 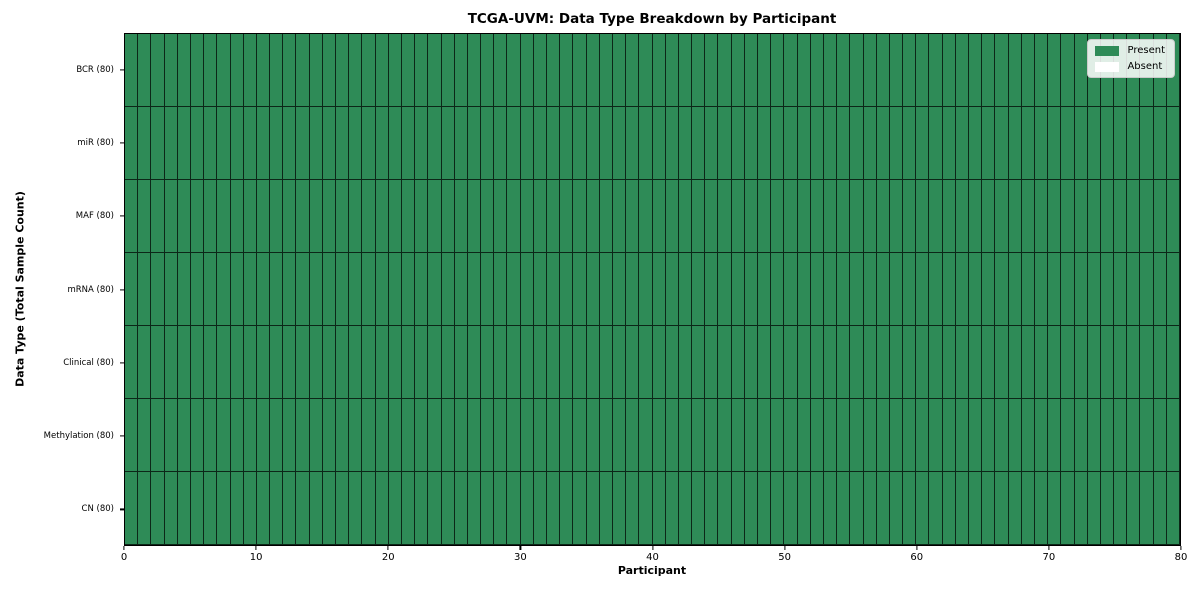 What do you see at coordinates (124, 557) in the screenshot?
I see `x-tick-label: 0` at bounding box center [124, 557].